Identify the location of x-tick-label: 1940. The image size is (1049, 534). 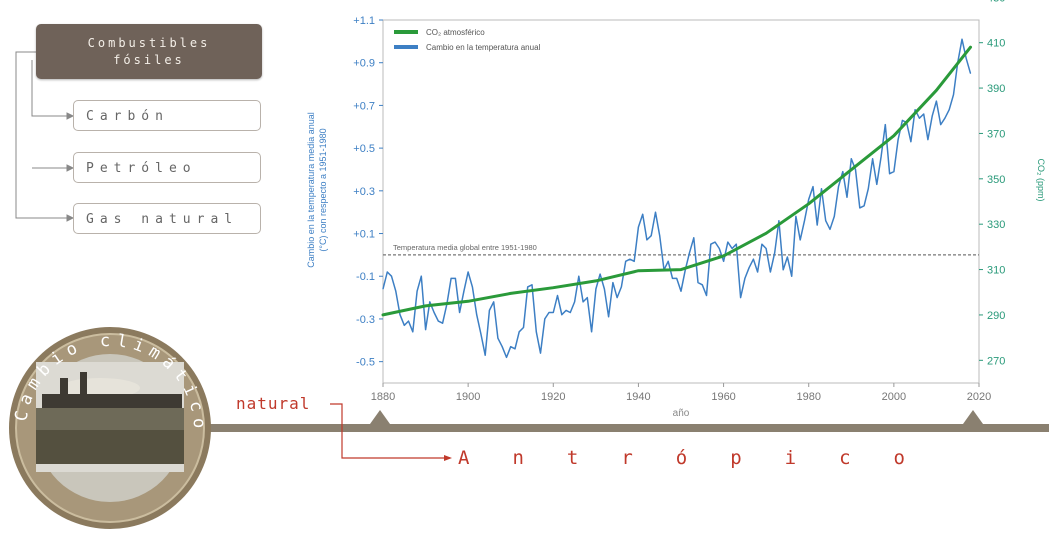
(638, 397).